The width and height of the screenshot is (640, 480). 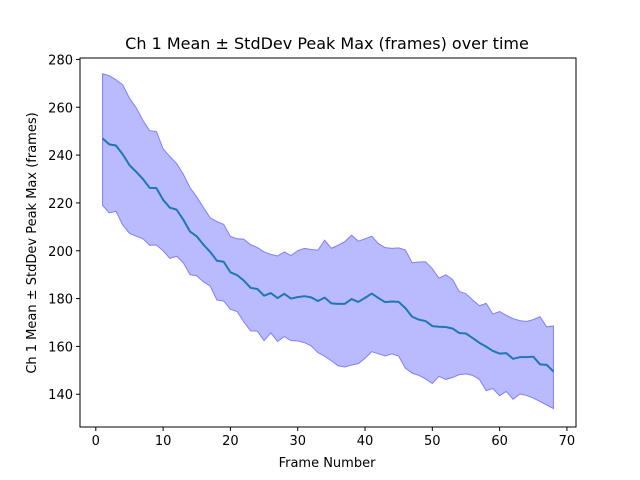 What do you see at coordinates (163, 441) in the screenshot?
I see `x-tick-label: 10` at bounding box center [163, 441].